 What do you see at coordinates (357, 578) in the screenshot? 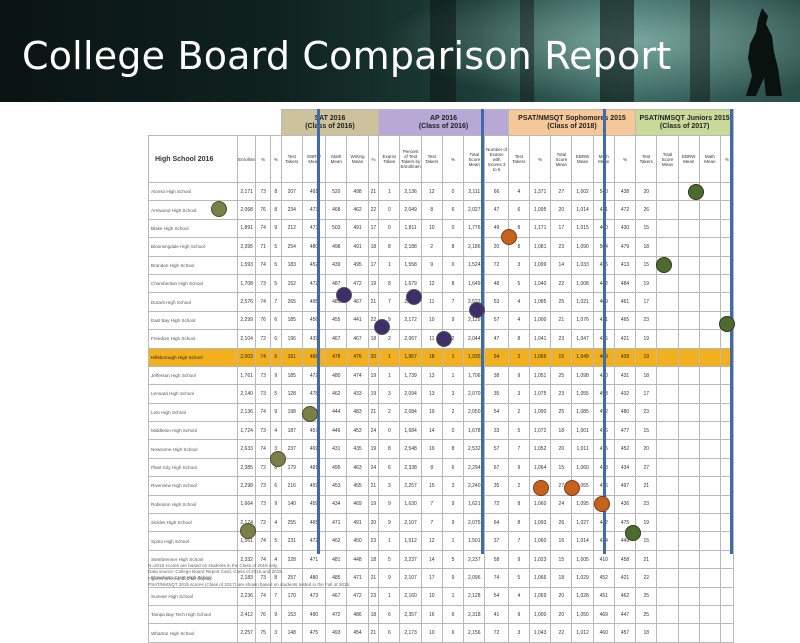
I see `table-cell: 471` at bounding box center [357, 578].